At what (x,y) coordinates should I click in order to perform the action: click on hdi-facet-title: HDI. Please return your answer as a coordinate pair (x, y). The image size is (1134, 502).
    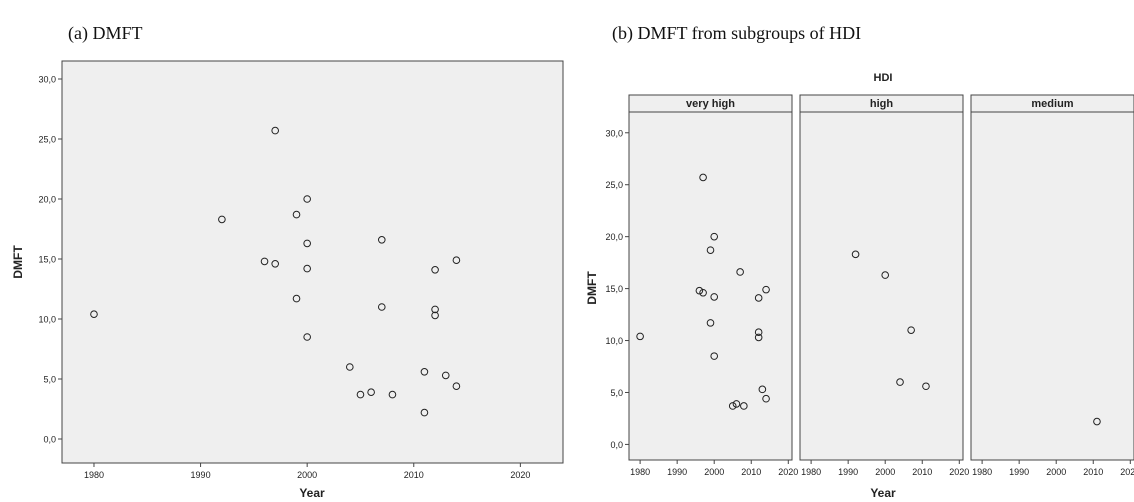
    Looking at the image, I should click on (883, 78).